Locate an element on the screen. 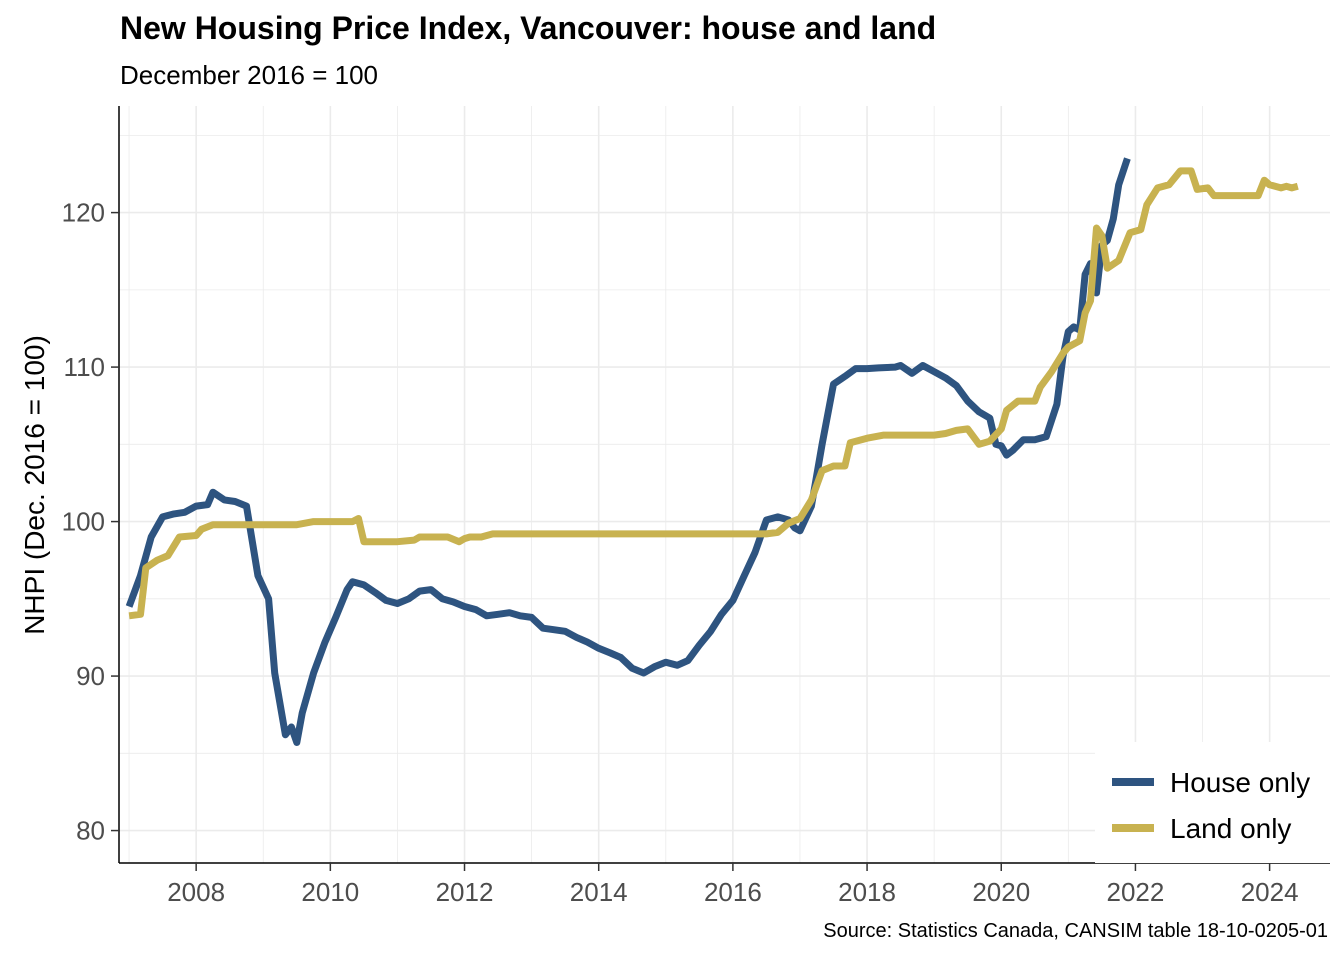 The width and height of the screenshot is (1344, 960). legend-label-land: Land only is located at coordinates (1230, 828).